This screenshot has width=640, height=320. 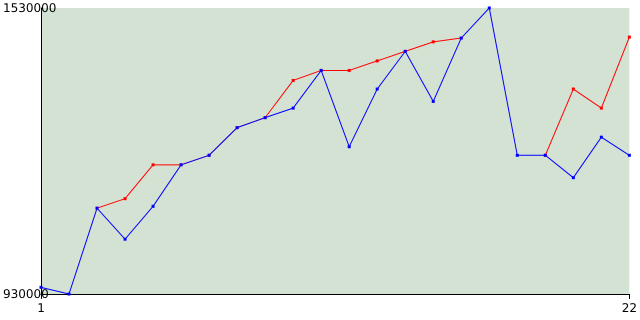 I want to click on y-tick-label: 1530000, so click(x=29, y=8).